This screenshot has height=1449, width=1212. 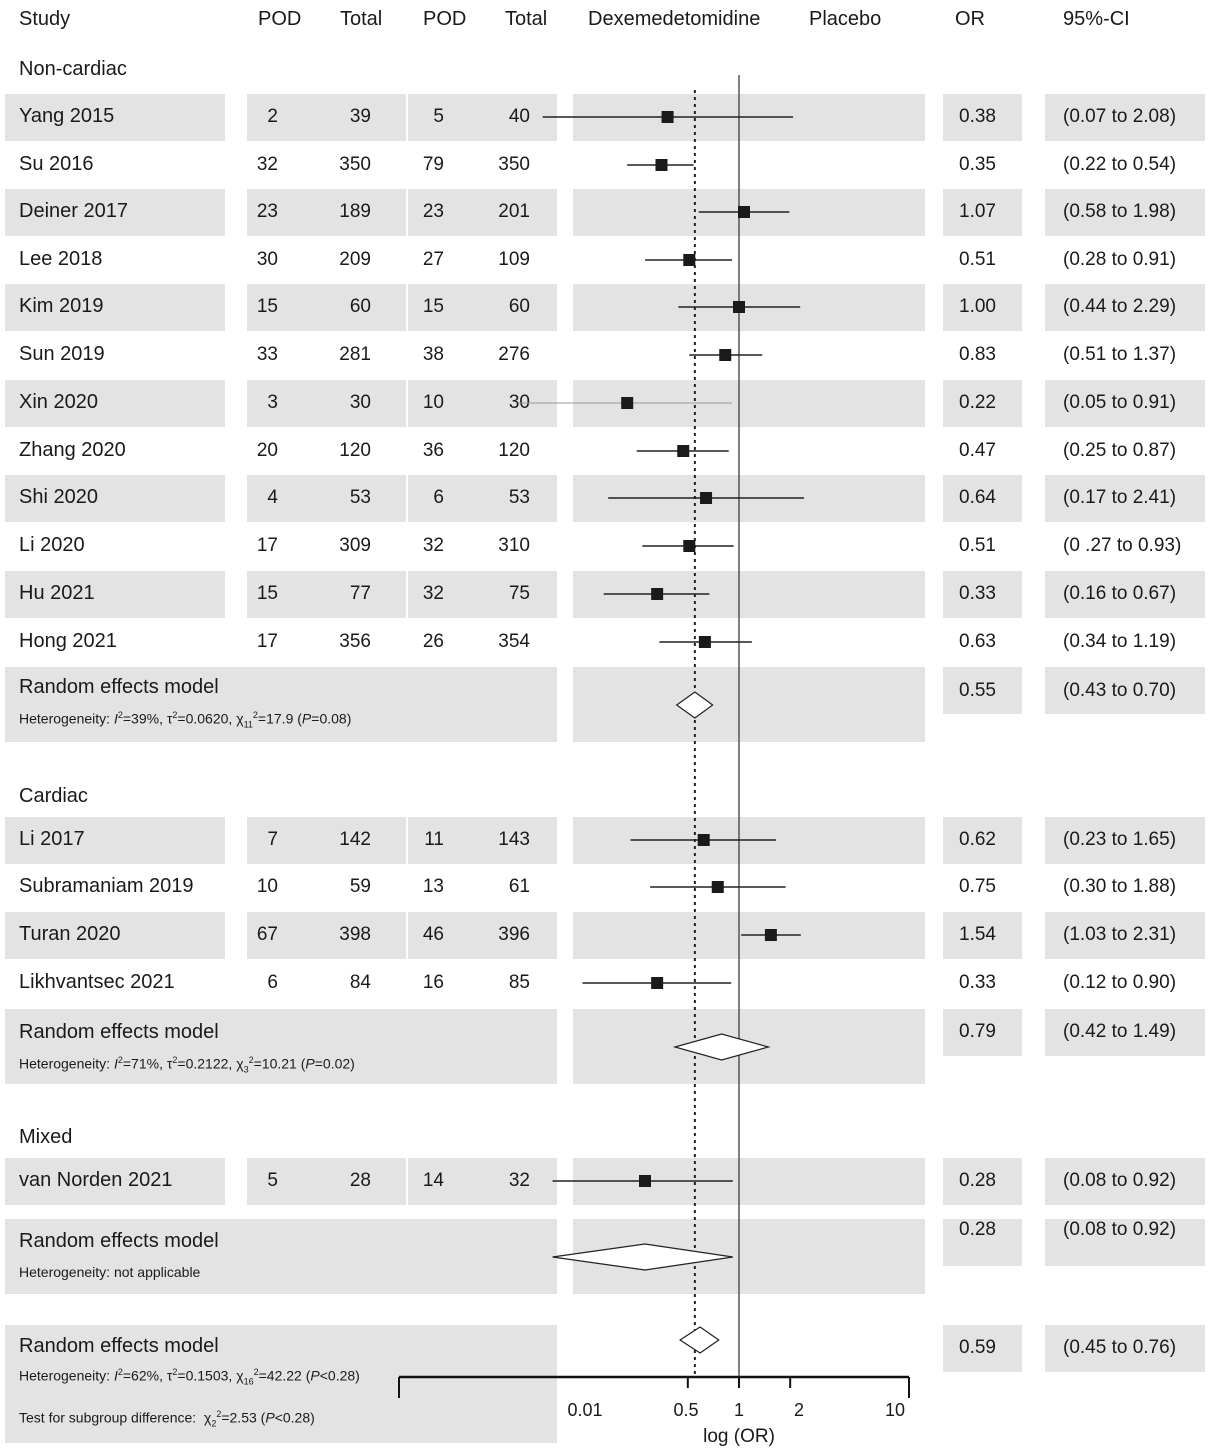 What do you see at coordinates (977, 164) in the screenshot?
I see `or-value: 0.35` at bounding box center [977, 164].